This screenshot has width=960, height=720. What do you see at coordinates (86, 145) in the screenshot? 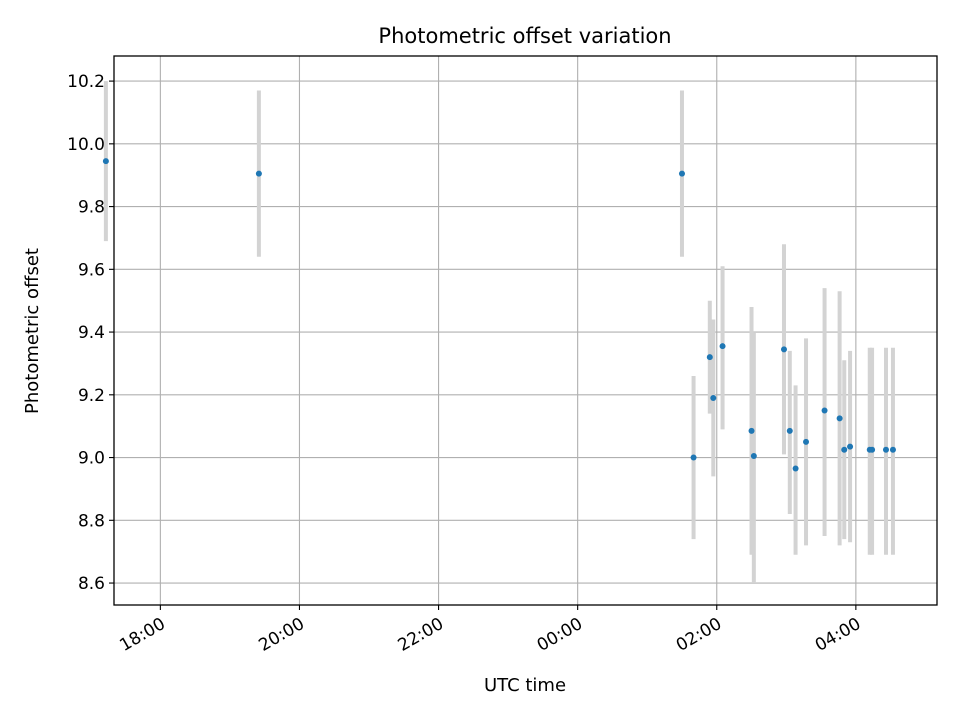
I see `y-tick-label: 10.0` at bounding box center [86, 145].